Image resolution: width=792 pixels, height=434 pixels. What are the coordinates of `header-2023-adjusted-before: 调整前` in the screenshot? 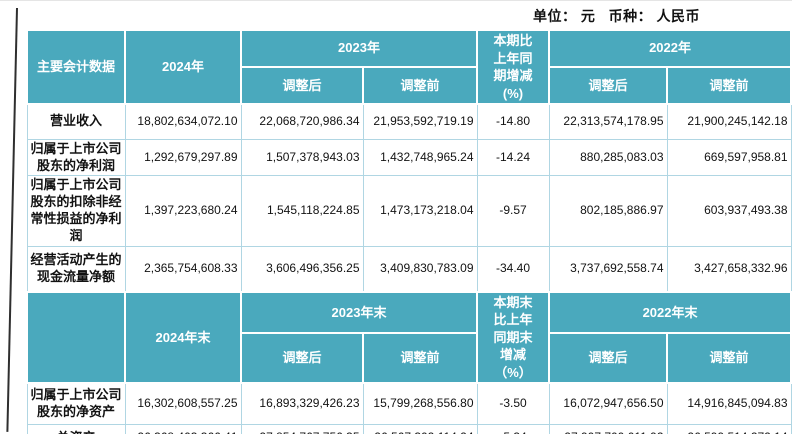 It's located at (420, 85).